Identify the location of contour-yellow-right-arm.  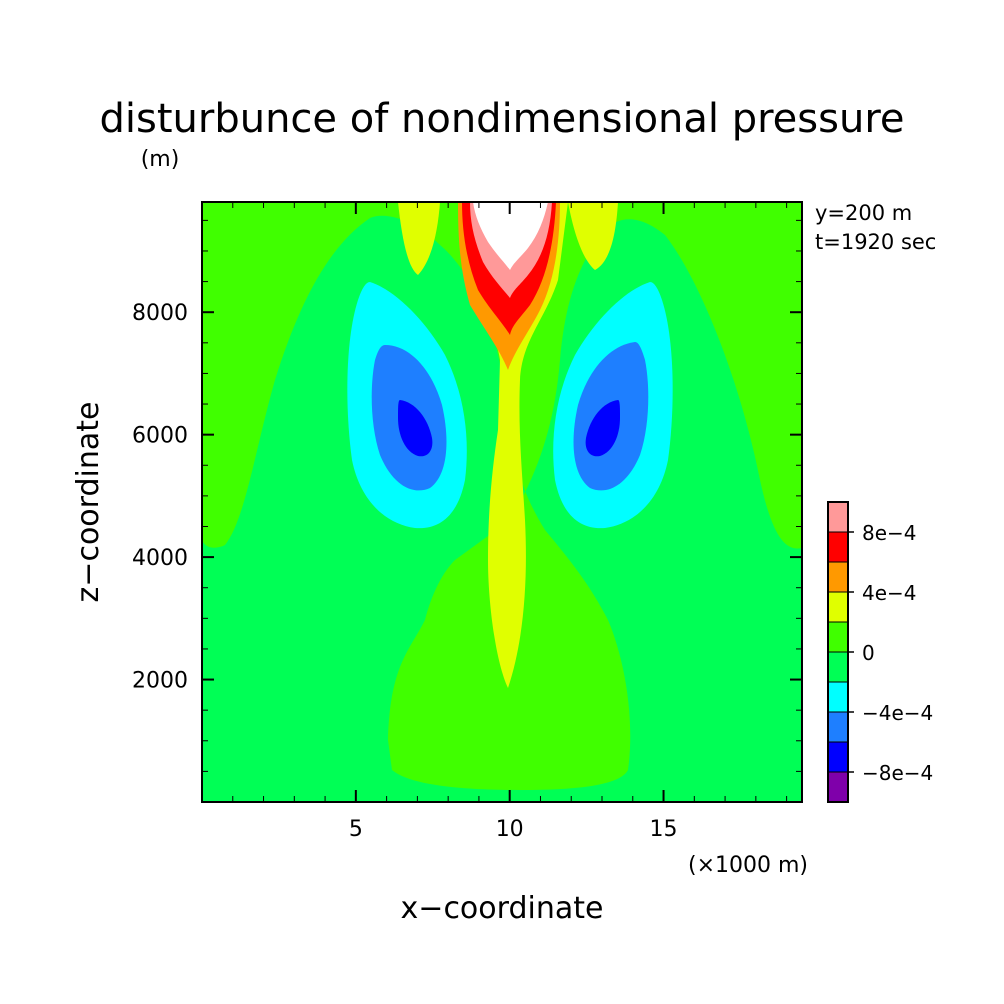
(593, 236).